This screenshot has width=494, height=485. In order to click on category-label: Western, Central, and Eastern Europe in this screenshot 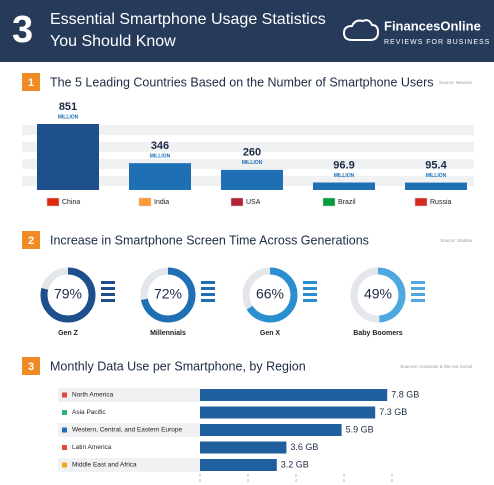, I will do `click(127, 430)`.